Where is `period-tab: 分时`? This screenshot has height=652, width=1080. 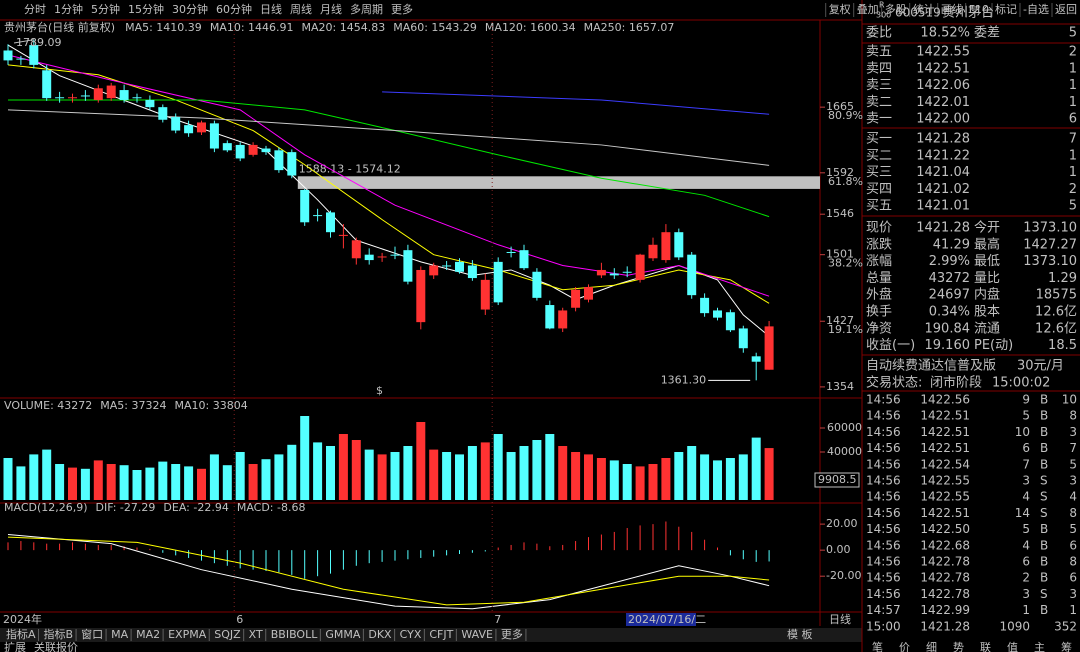 period-tab: 分时 is located at coordinates (35, 9).